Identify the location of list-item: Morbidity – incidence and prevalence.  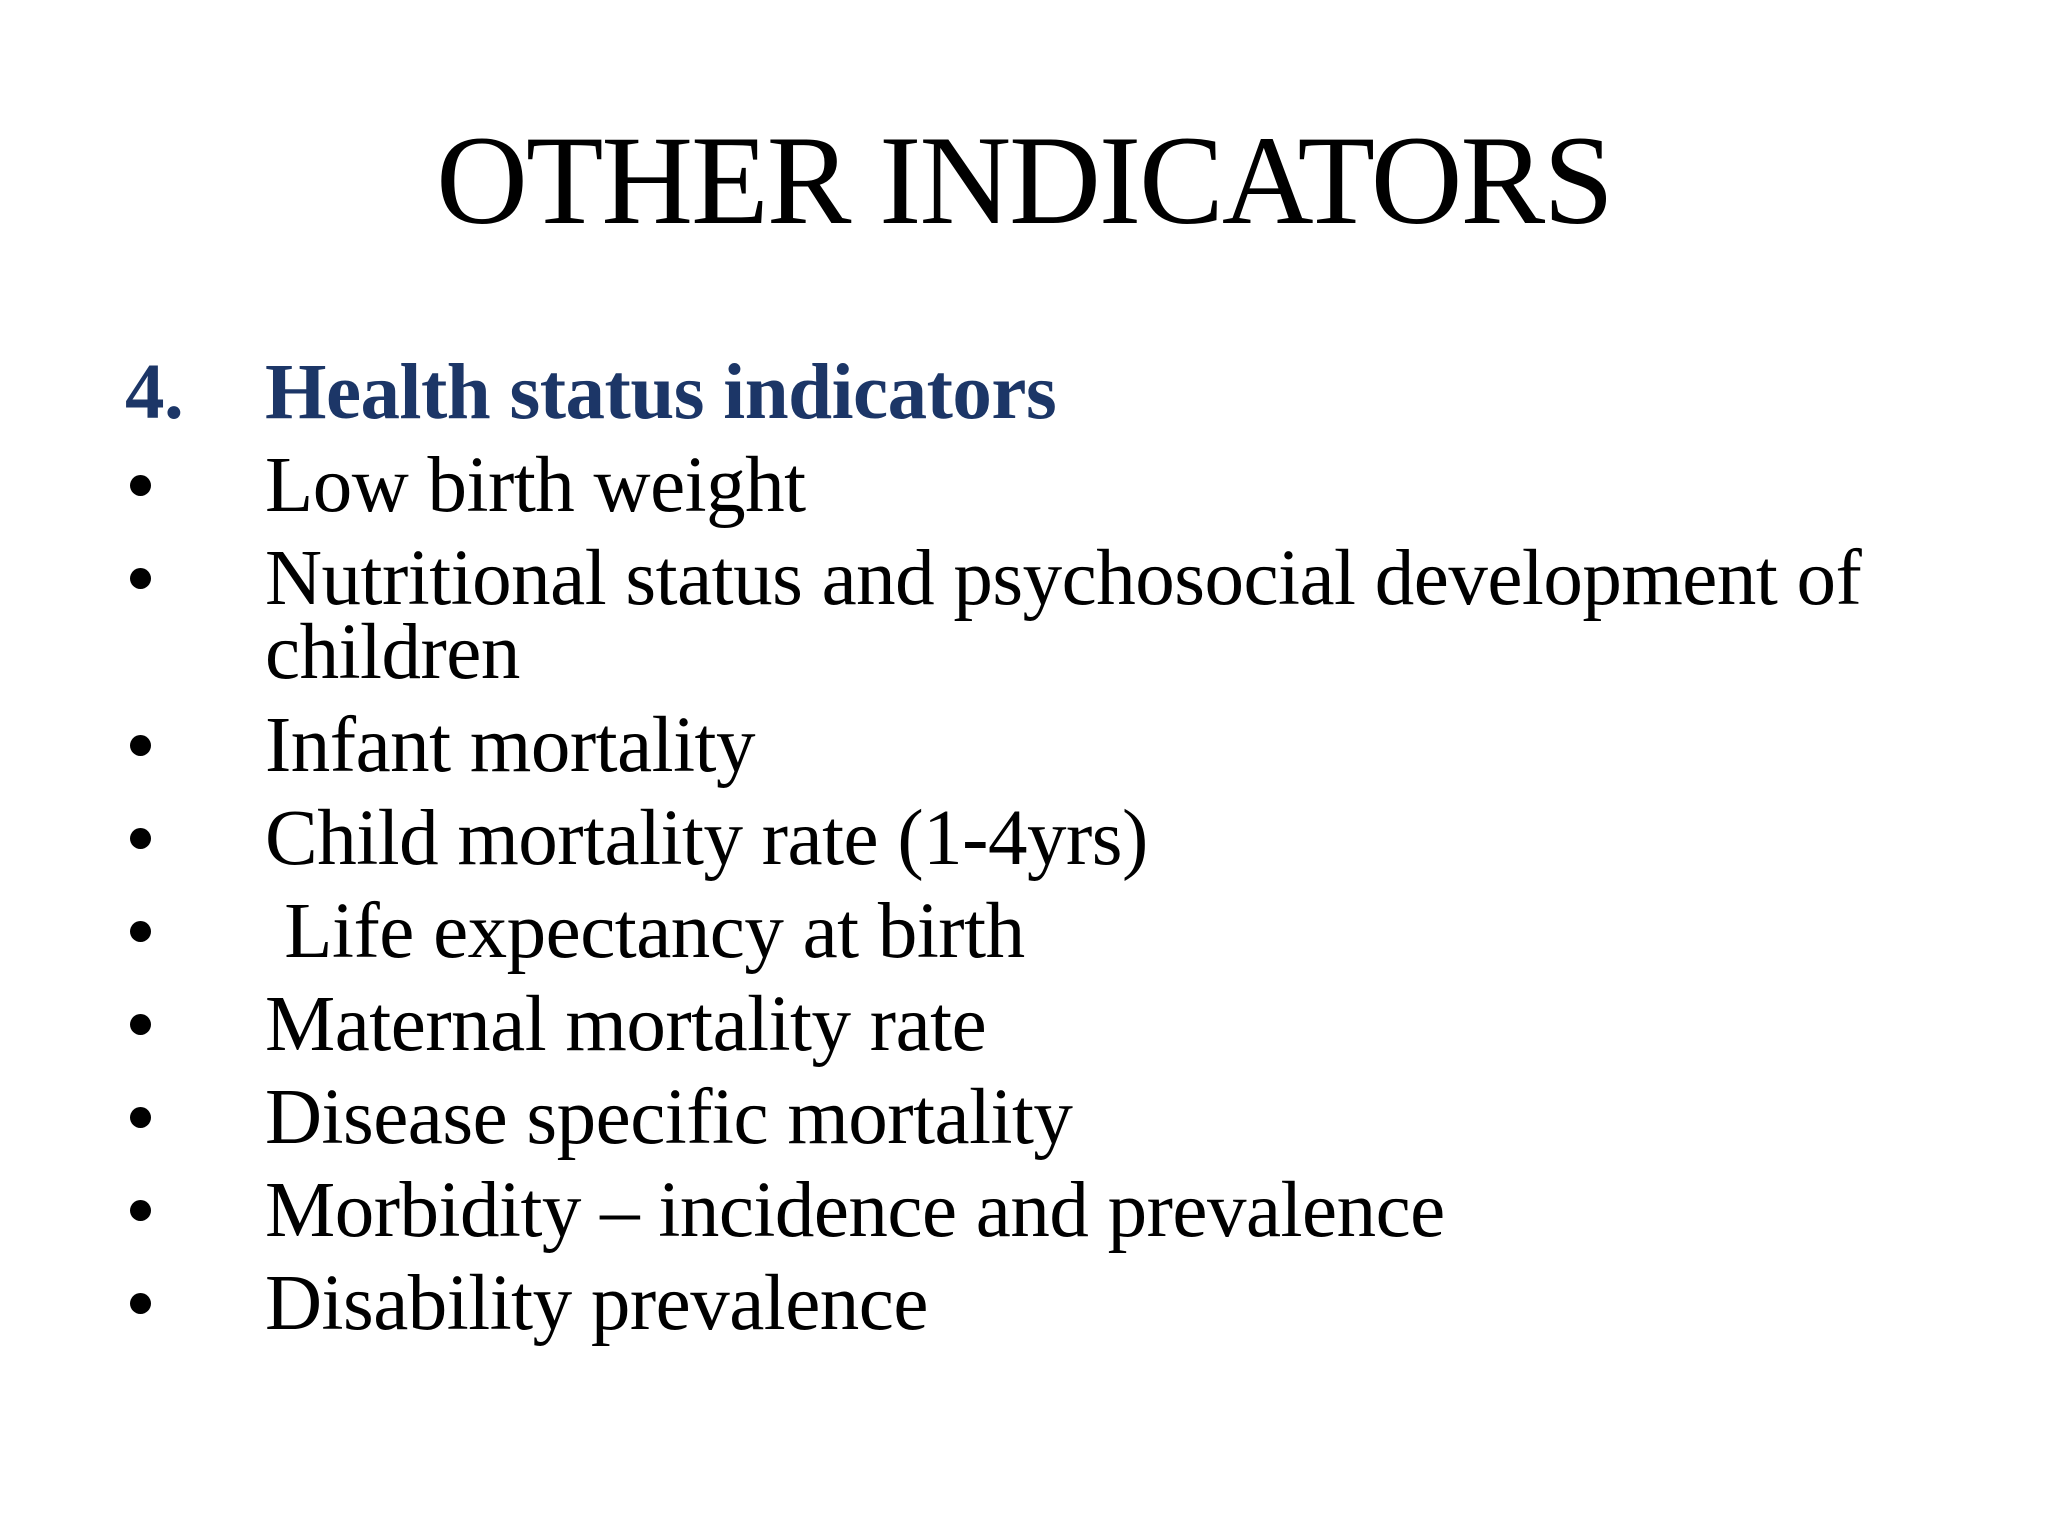
(1046, 1210).